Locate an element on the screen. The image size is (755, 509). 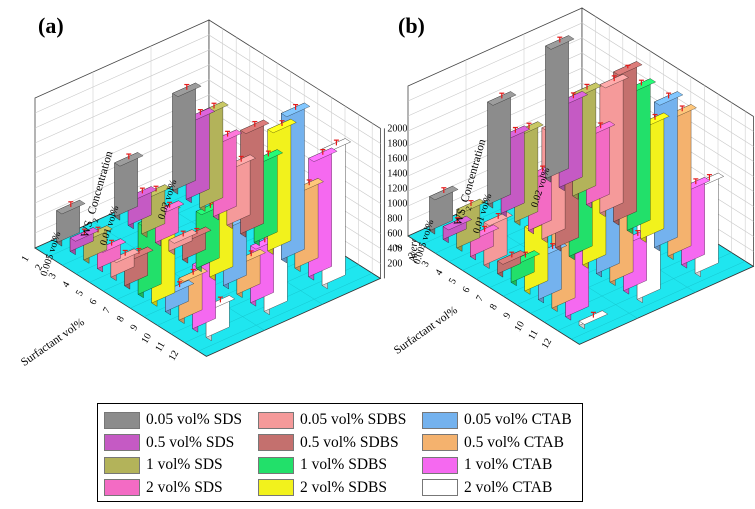
legend-label: 0.5 vol% SDBS is located at coordinates (349, 442).